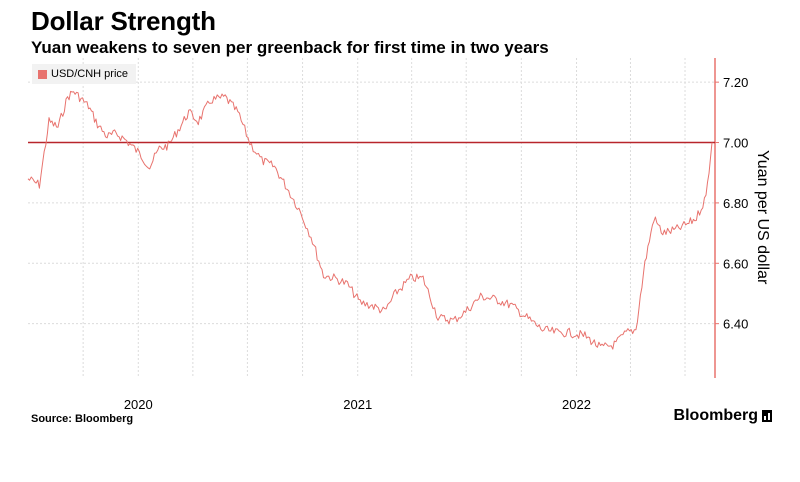  Describe the element at coordinates (735, 324) in the screenshot. I see `y-tick-label: 6.40` at that location.